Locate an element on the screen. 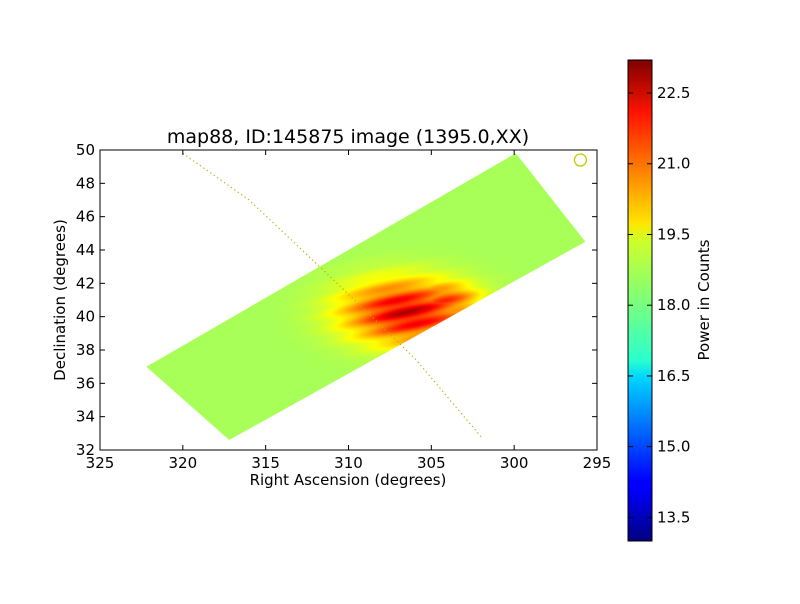  x-tick-label: 300 is located at coordinates (514, 463).